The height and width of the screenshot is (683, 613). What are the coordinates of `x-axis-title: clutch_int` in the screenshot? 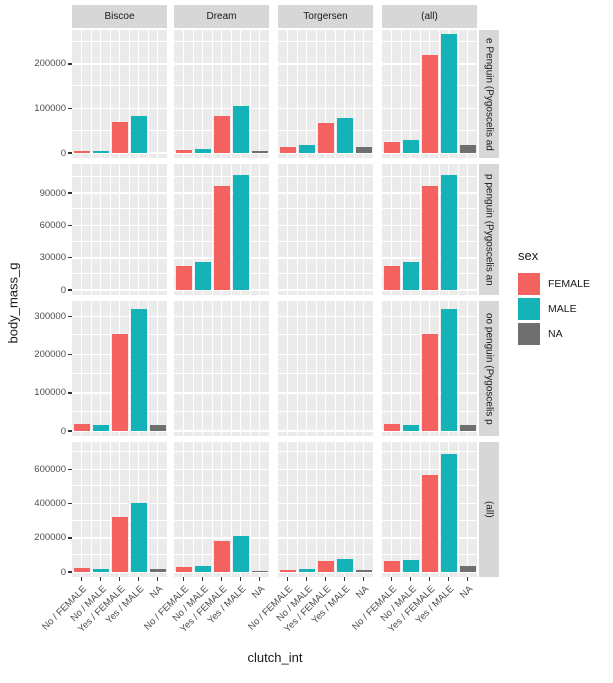 It's located at (275, 657).